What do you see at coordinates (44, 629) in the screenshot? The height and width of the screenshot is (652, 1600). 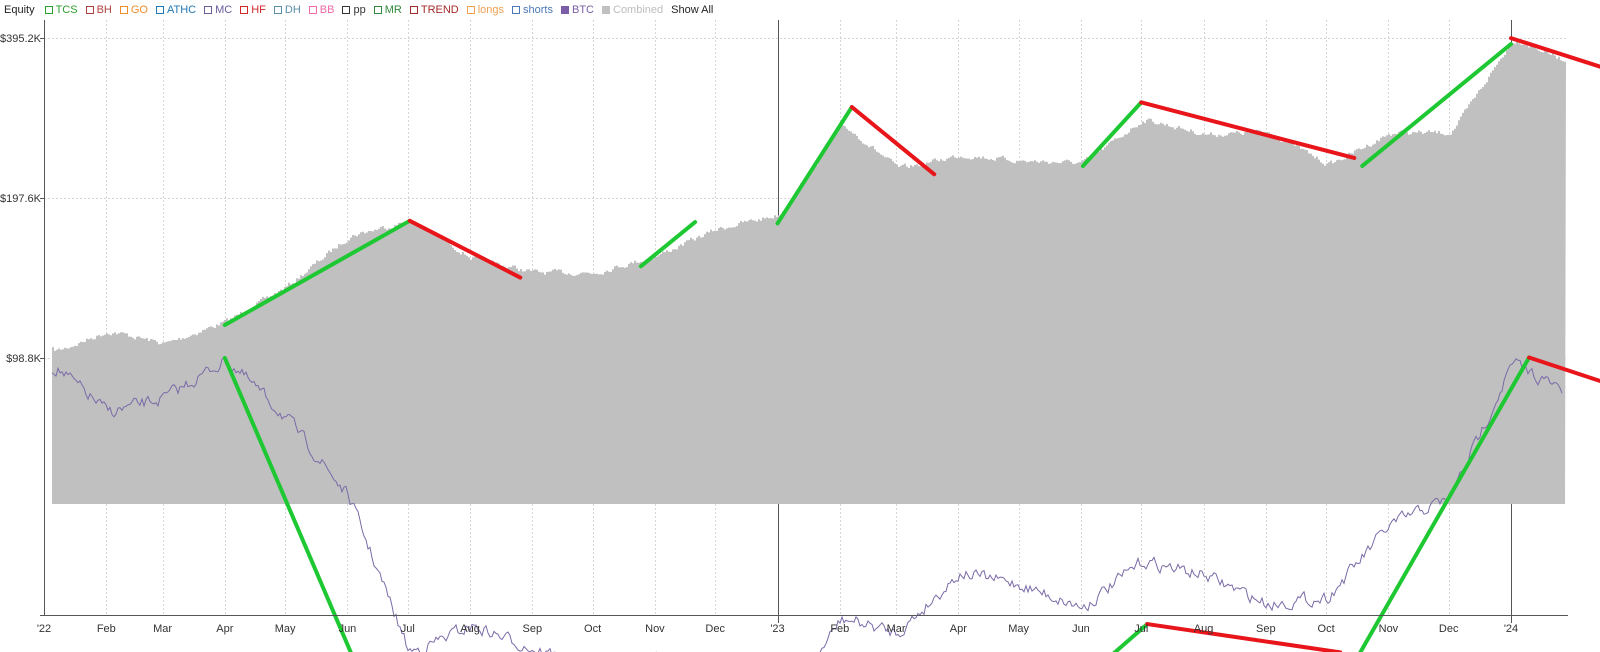 I see `x-tick-label: '22` at bounding box center [44, 629].